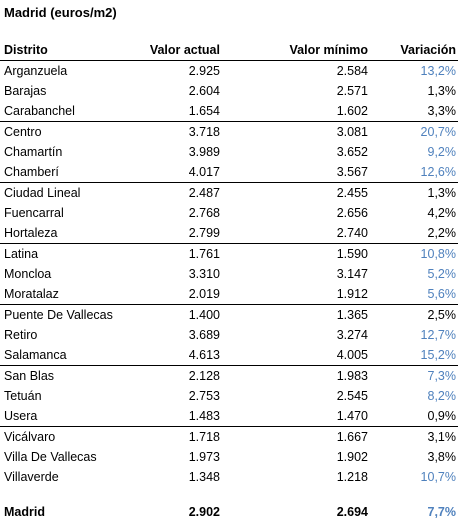  What do you see at coordinates (28, 274) in the screenshot?
I see `cell-distrito: Moncloa` at bounding box center [28, 274].